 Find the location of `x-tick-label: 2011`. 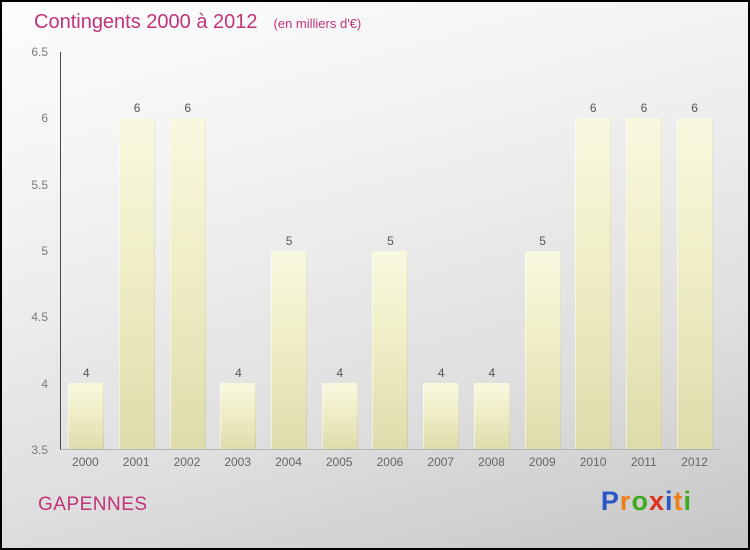

x-tick-label: 2011 is located at coordinates (643, 462).